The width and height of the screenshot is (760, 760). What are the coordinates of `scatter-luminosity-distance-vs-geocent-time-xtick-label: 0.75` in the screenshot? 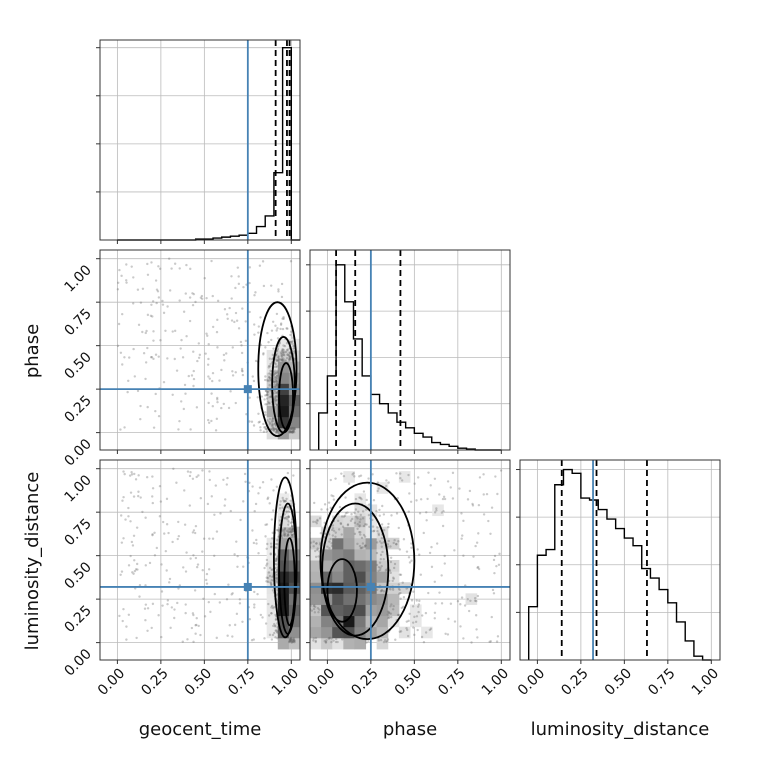 It's located at (241, 682).